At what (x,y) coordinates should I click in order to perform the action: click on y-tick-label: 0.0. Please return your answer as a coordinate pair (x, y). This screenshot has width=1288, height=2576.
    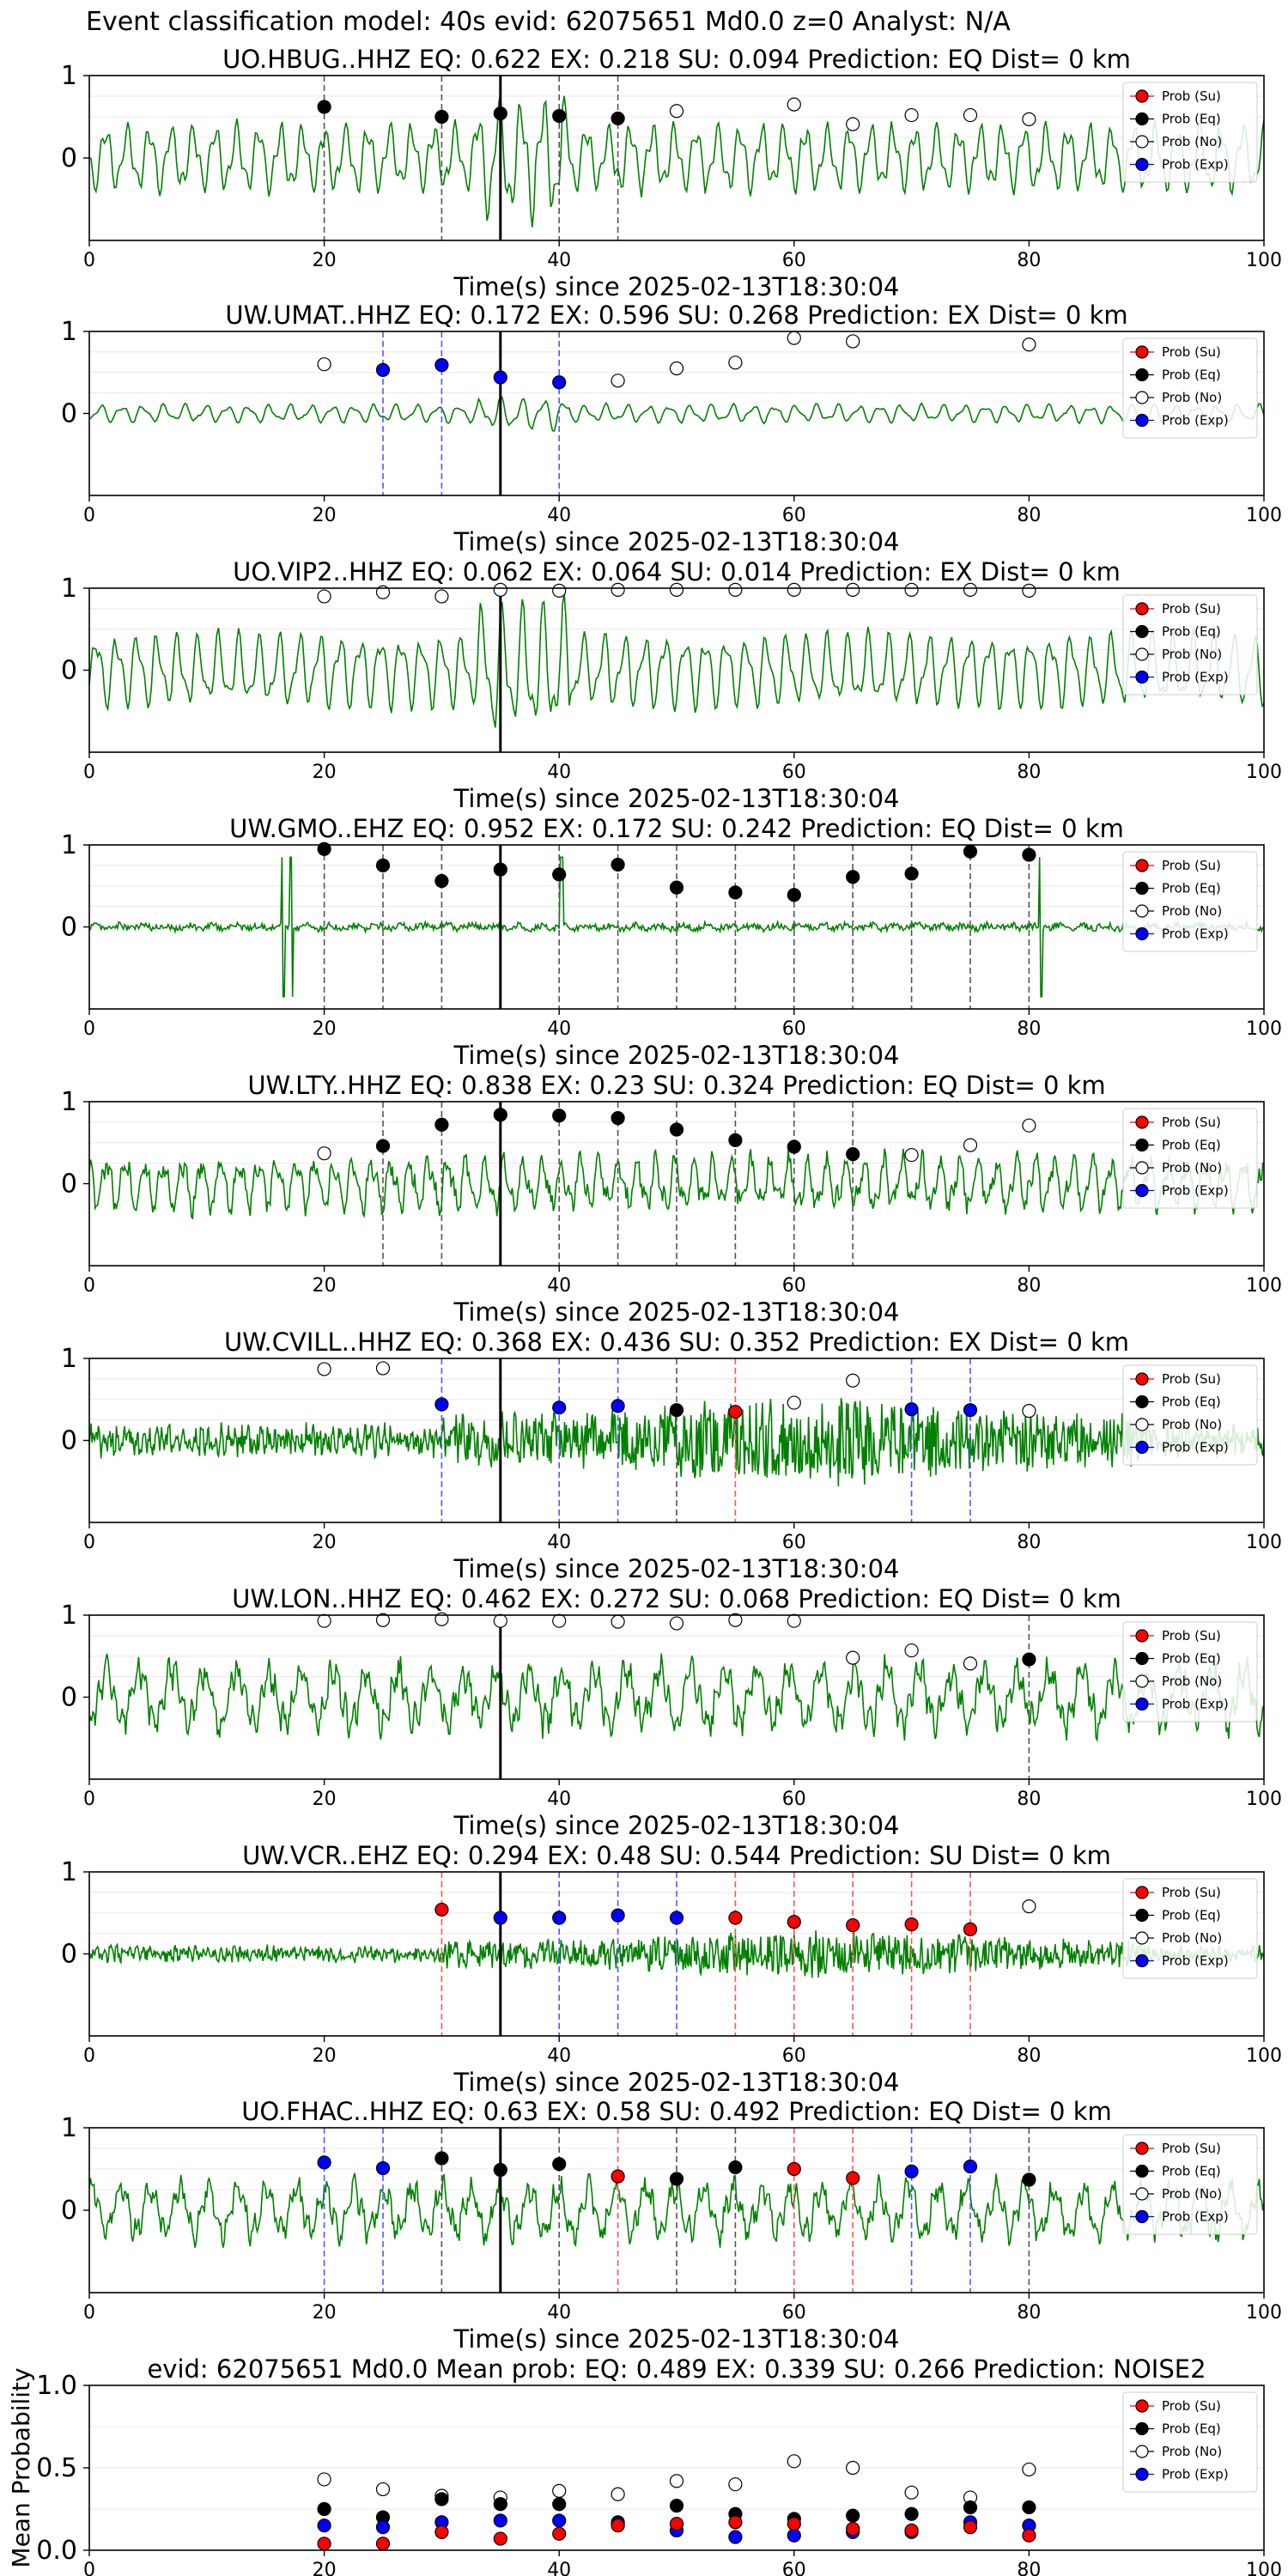
    Looking at the image, I should click on (56, 2551).